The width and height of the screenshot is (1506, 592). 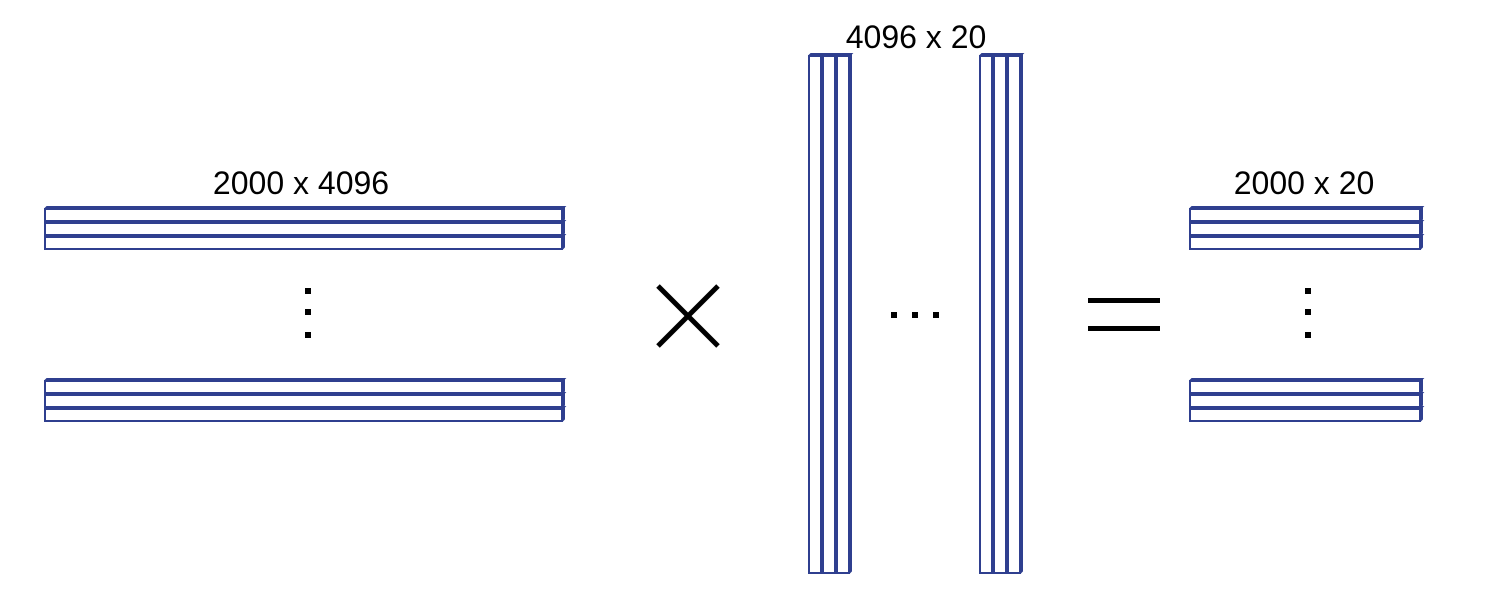 I want to click on left-matrix-label: 2000 x 4096, so click(x=301, y=183).